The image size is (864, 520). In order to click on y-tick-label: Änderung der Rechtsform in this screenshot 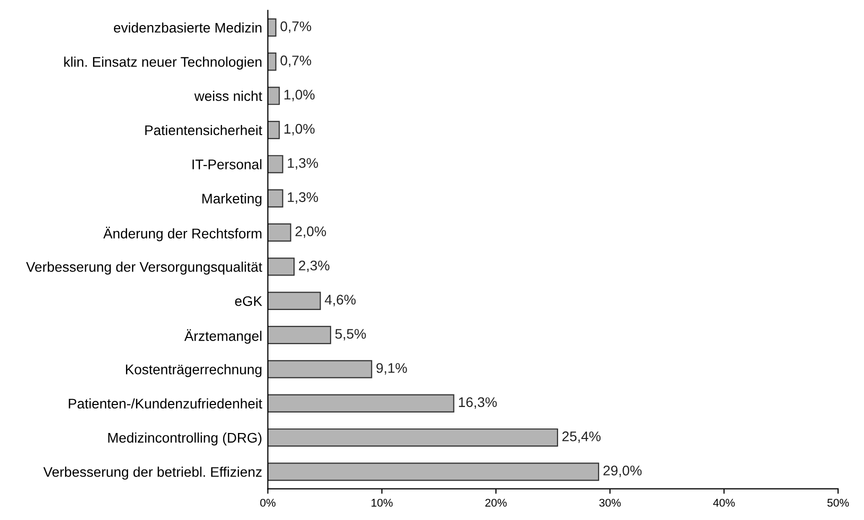, I will do `click(182, 234)`.